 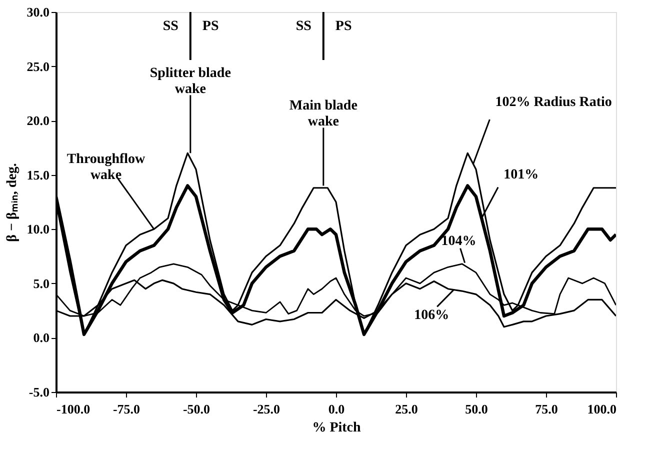 I want to click on annotation: 106%, so click(x=432, y=315).